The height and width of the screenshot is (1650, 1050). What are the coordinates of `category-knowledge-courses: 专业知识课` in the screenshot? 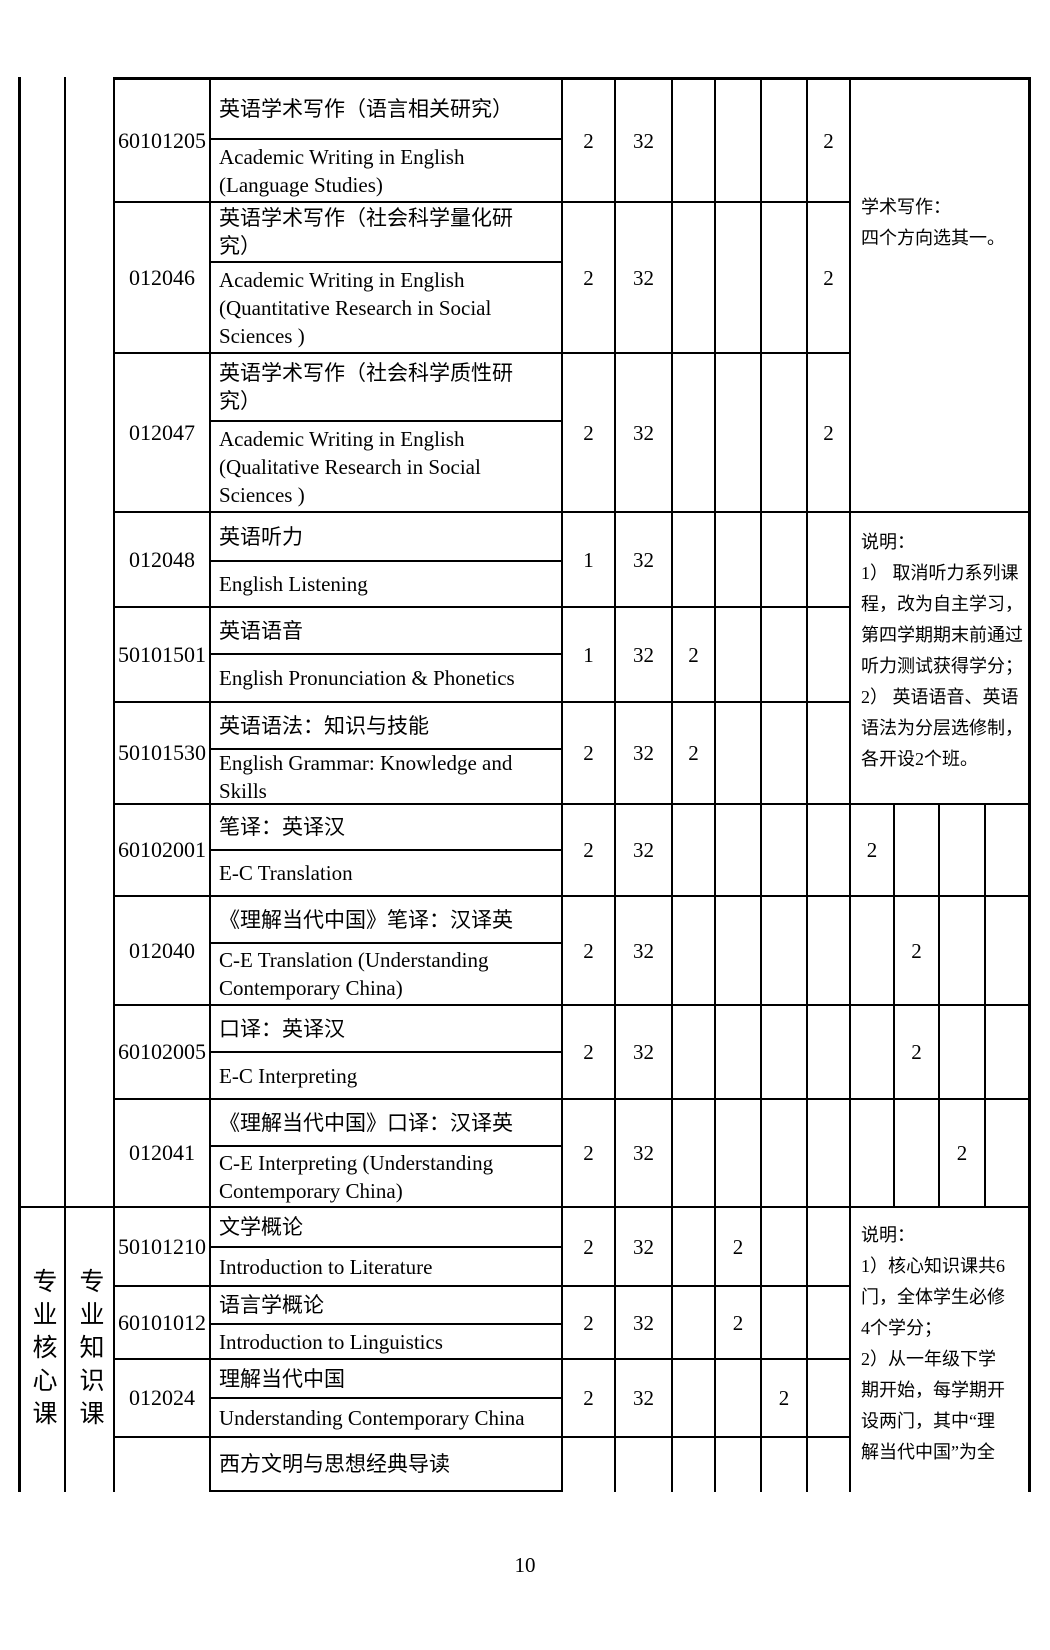 It's located at (90, 1350).